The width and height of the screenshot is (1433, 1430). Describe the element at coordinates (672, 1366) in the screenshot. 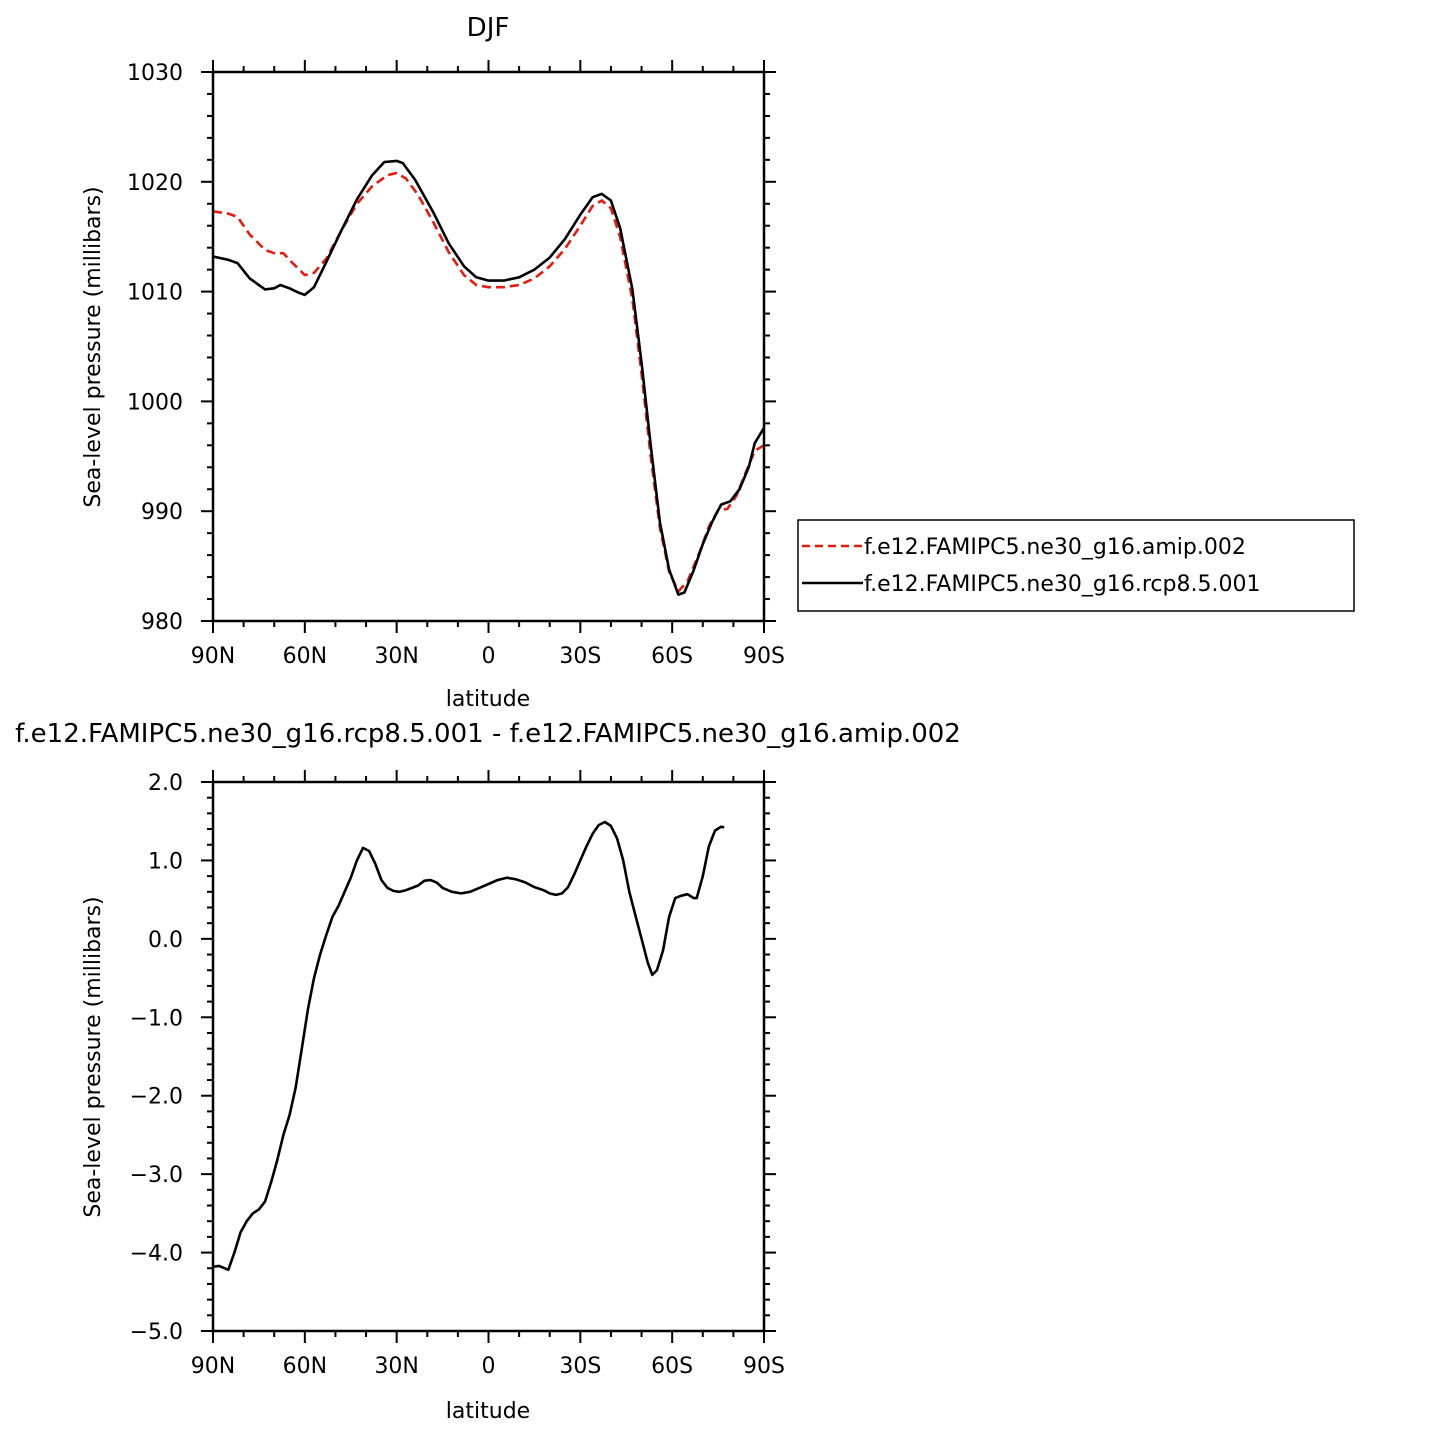

I see `chart-1-xtick-label: 60S` at that location.